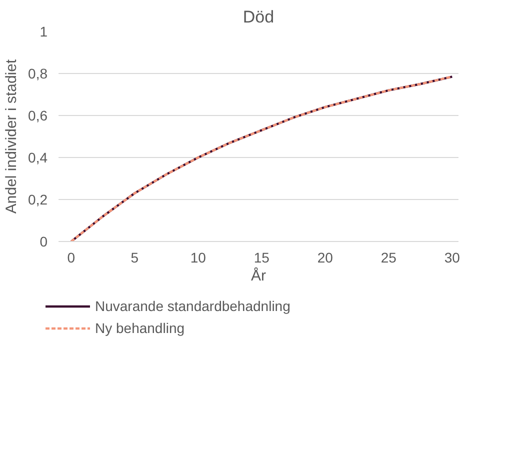 This screenshot has height=450, width=525. Describe the element at coordinates (38, 158) in the screenshot. I see `y-tick-label: 0,4` at that location.